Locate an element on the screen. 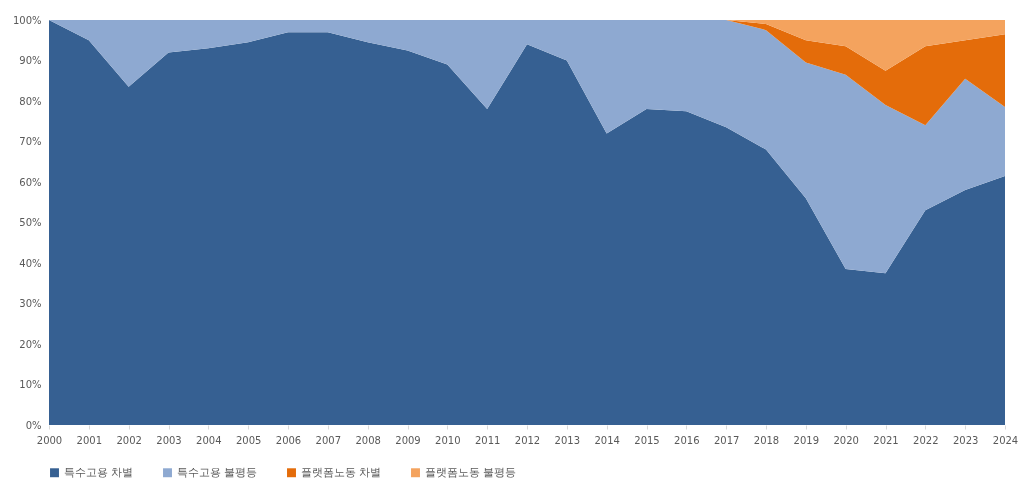  x-tick-label: 2008 is located at coordinates (368, 440).